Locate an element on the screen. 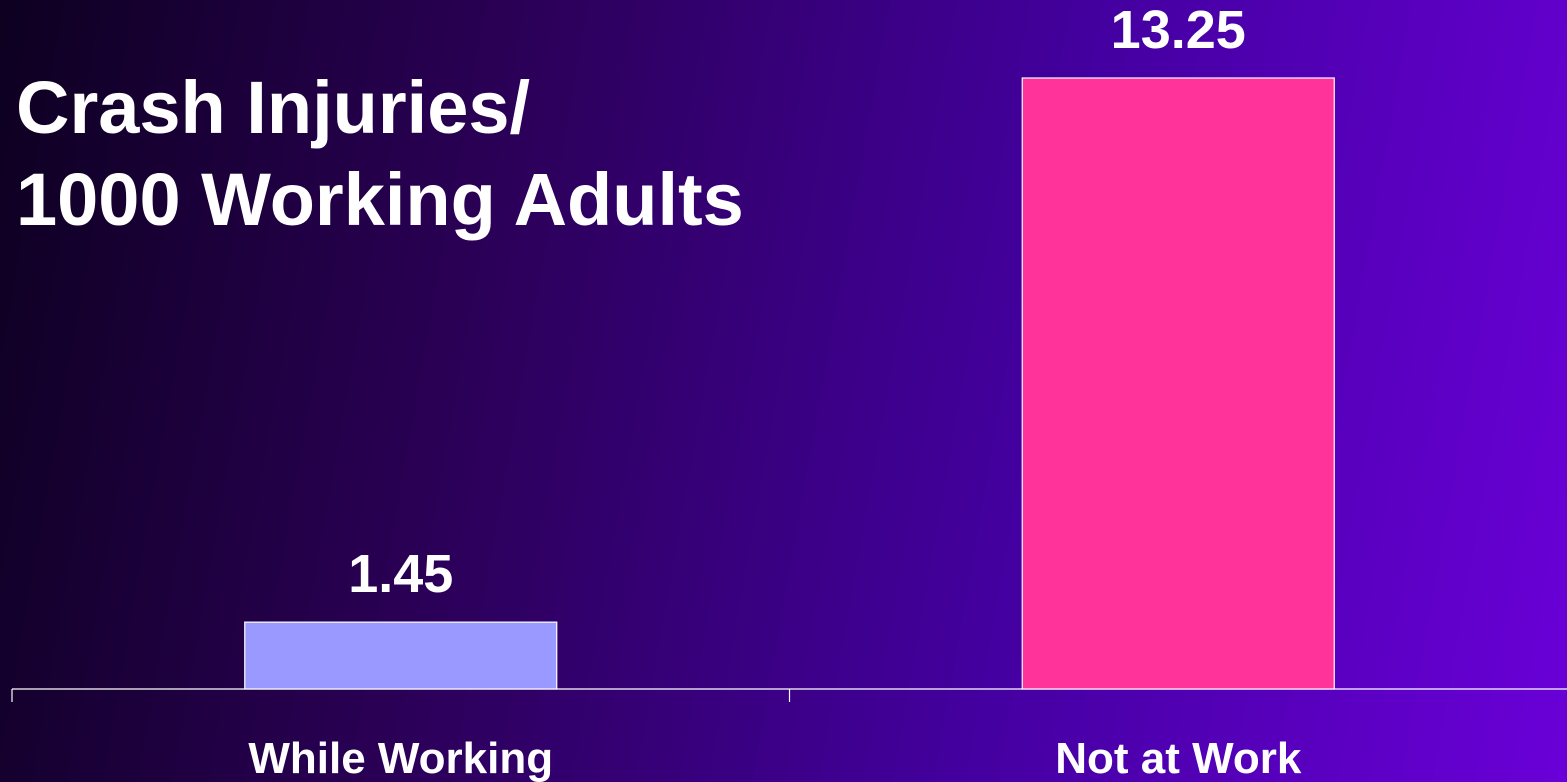  bar-while-working is located at coordinates (401, 655).